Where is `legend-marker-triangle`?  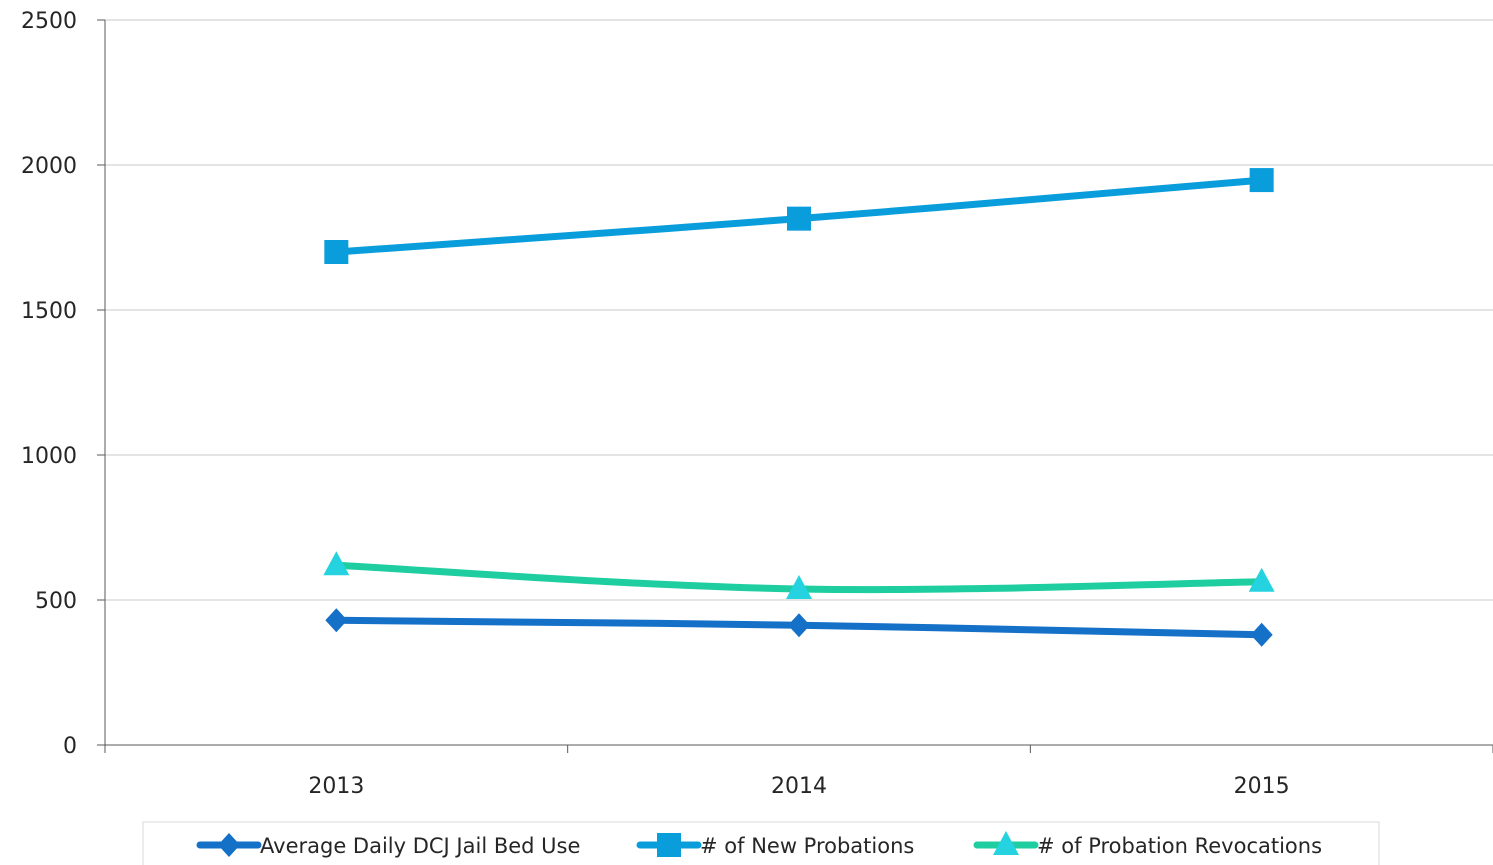 legend-marker-triangle is located at coordinates (1006, 843).